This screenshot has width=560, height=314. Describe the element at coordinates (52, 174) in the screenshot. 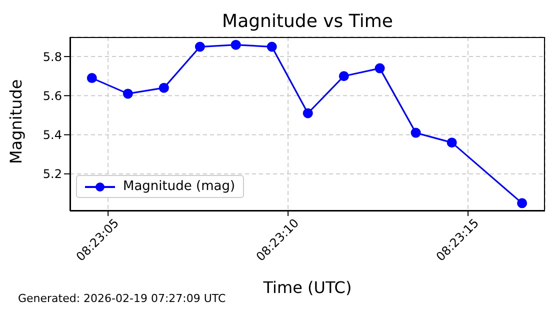

I see `y-tick-label: 5.2` at that location.